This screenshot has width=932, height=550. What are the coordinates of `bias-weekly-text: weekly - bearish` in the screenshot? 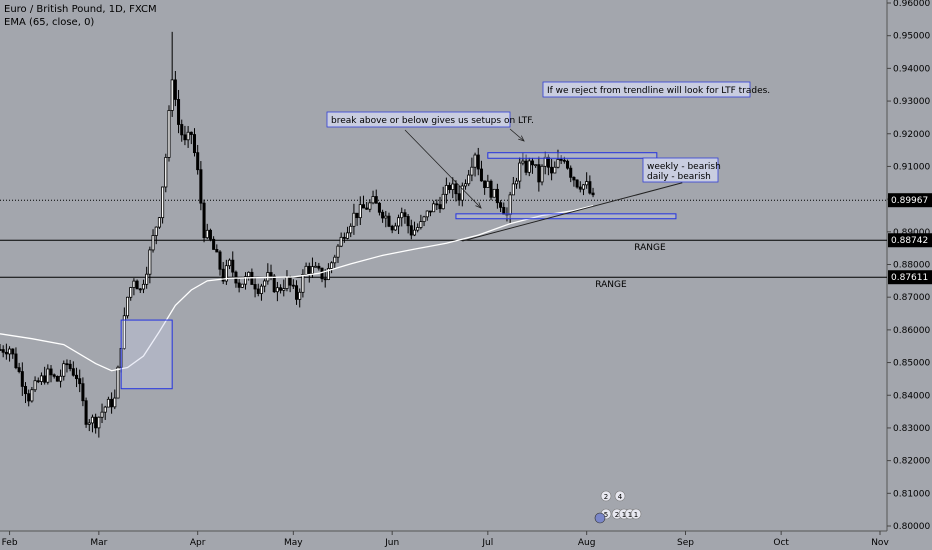 It's located at (684, 167).